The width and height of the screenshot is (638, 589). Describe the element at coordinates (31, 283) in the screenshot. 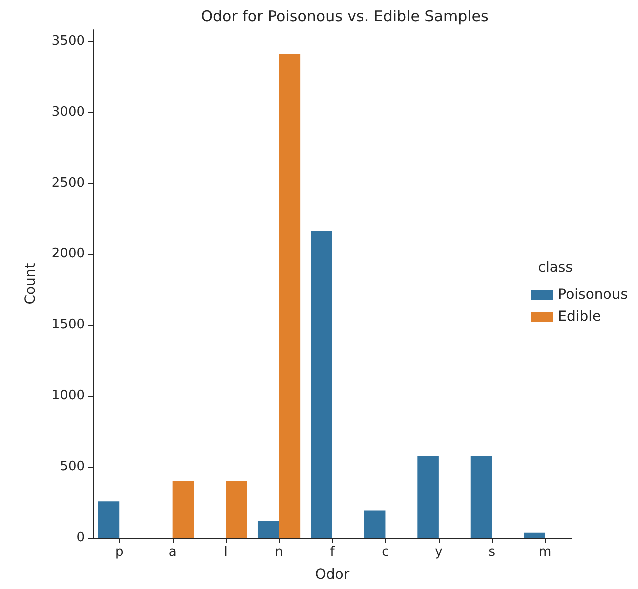

I see `y-axis-title: Count` at that location.